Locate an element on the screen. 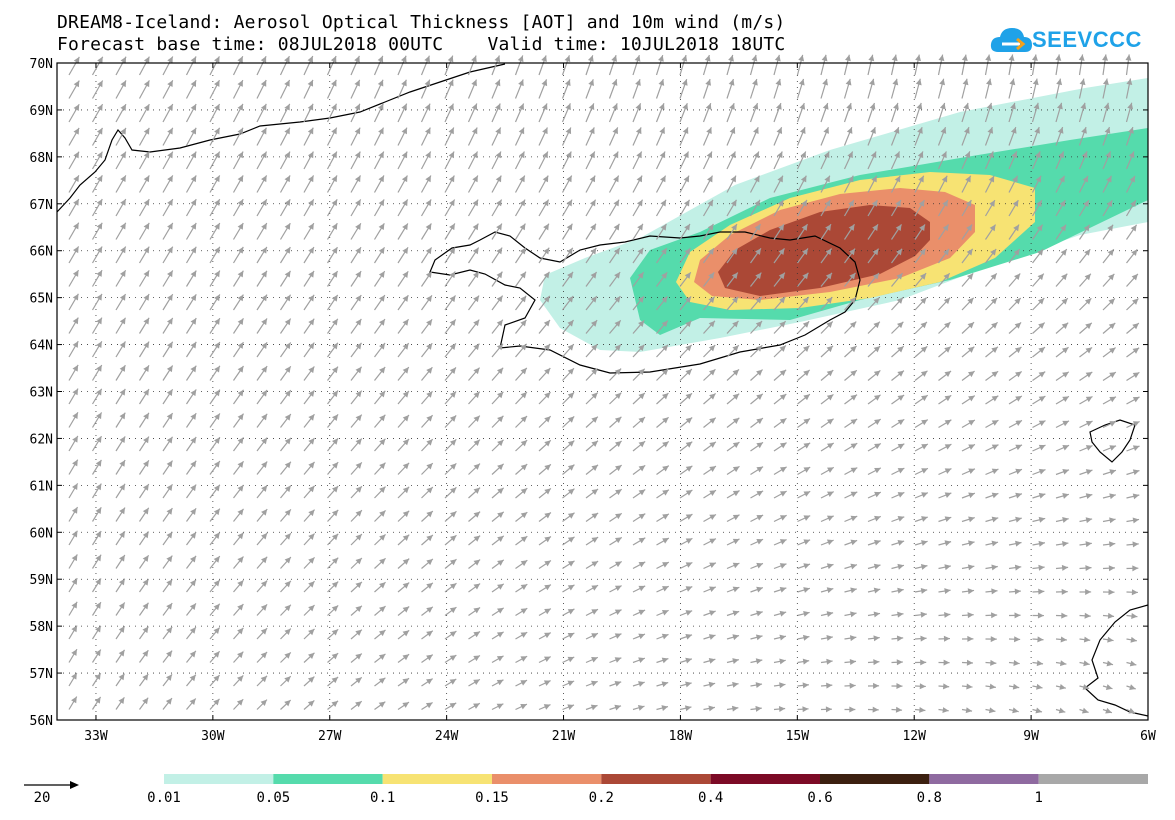  lat-tick-label: 69N is located at coordinates (41, 111).